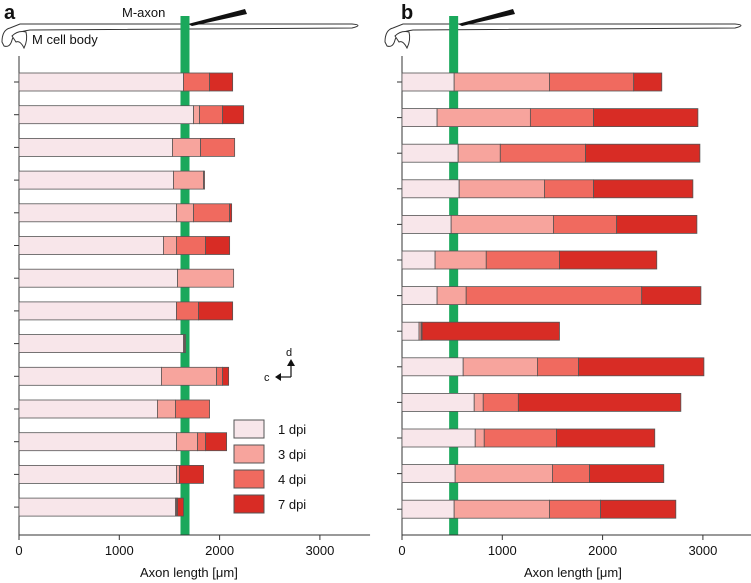 The width and height of the screenshot is (751, 583). I want to click on legend-label-1dpi: 1 dpi, so click(292, 429).